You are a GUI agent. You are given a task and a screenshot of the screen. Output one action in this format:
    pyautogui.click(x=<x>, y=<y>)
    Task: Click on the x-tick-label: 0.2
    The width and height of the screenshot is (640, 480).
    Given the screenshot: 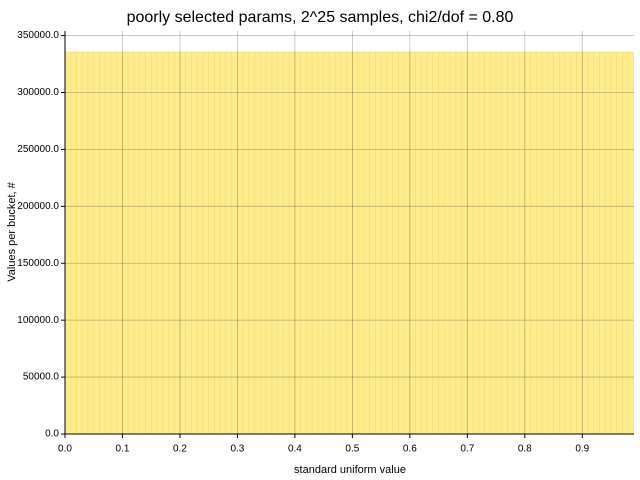 What is the action you would take?
    pyautogui.click(x=180, y=449)
    